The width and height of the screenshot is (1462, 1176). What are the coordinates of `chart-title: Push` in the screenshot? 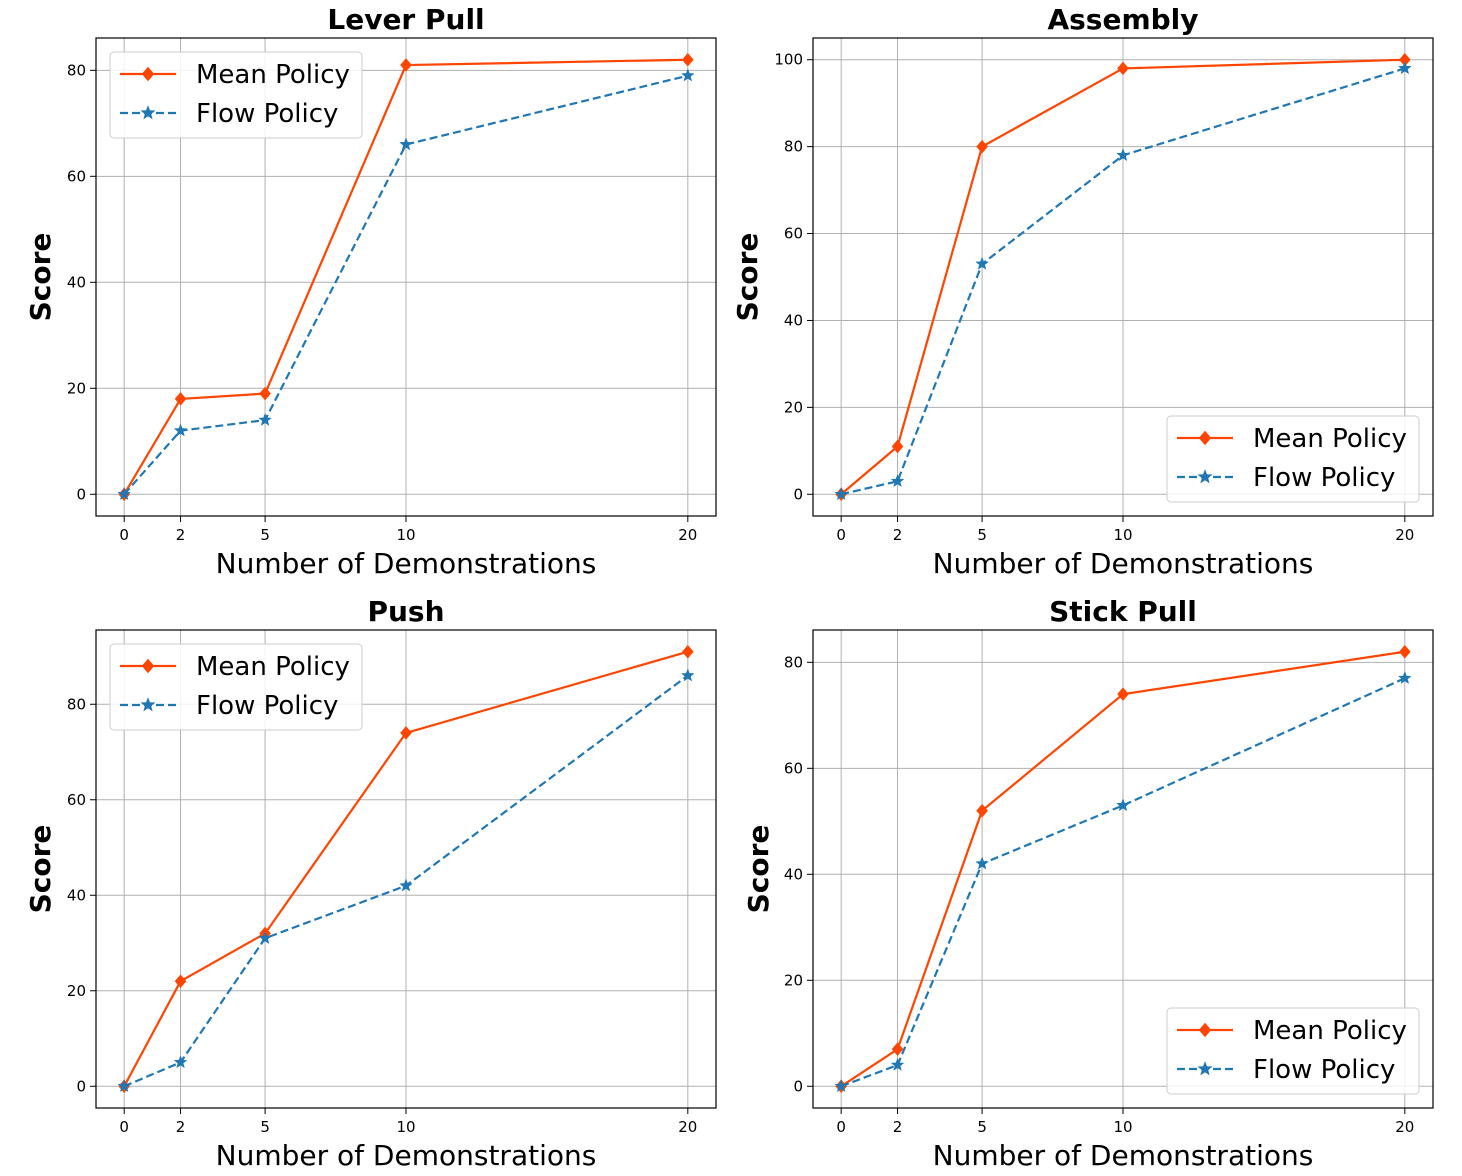 It's located at (405, 611).